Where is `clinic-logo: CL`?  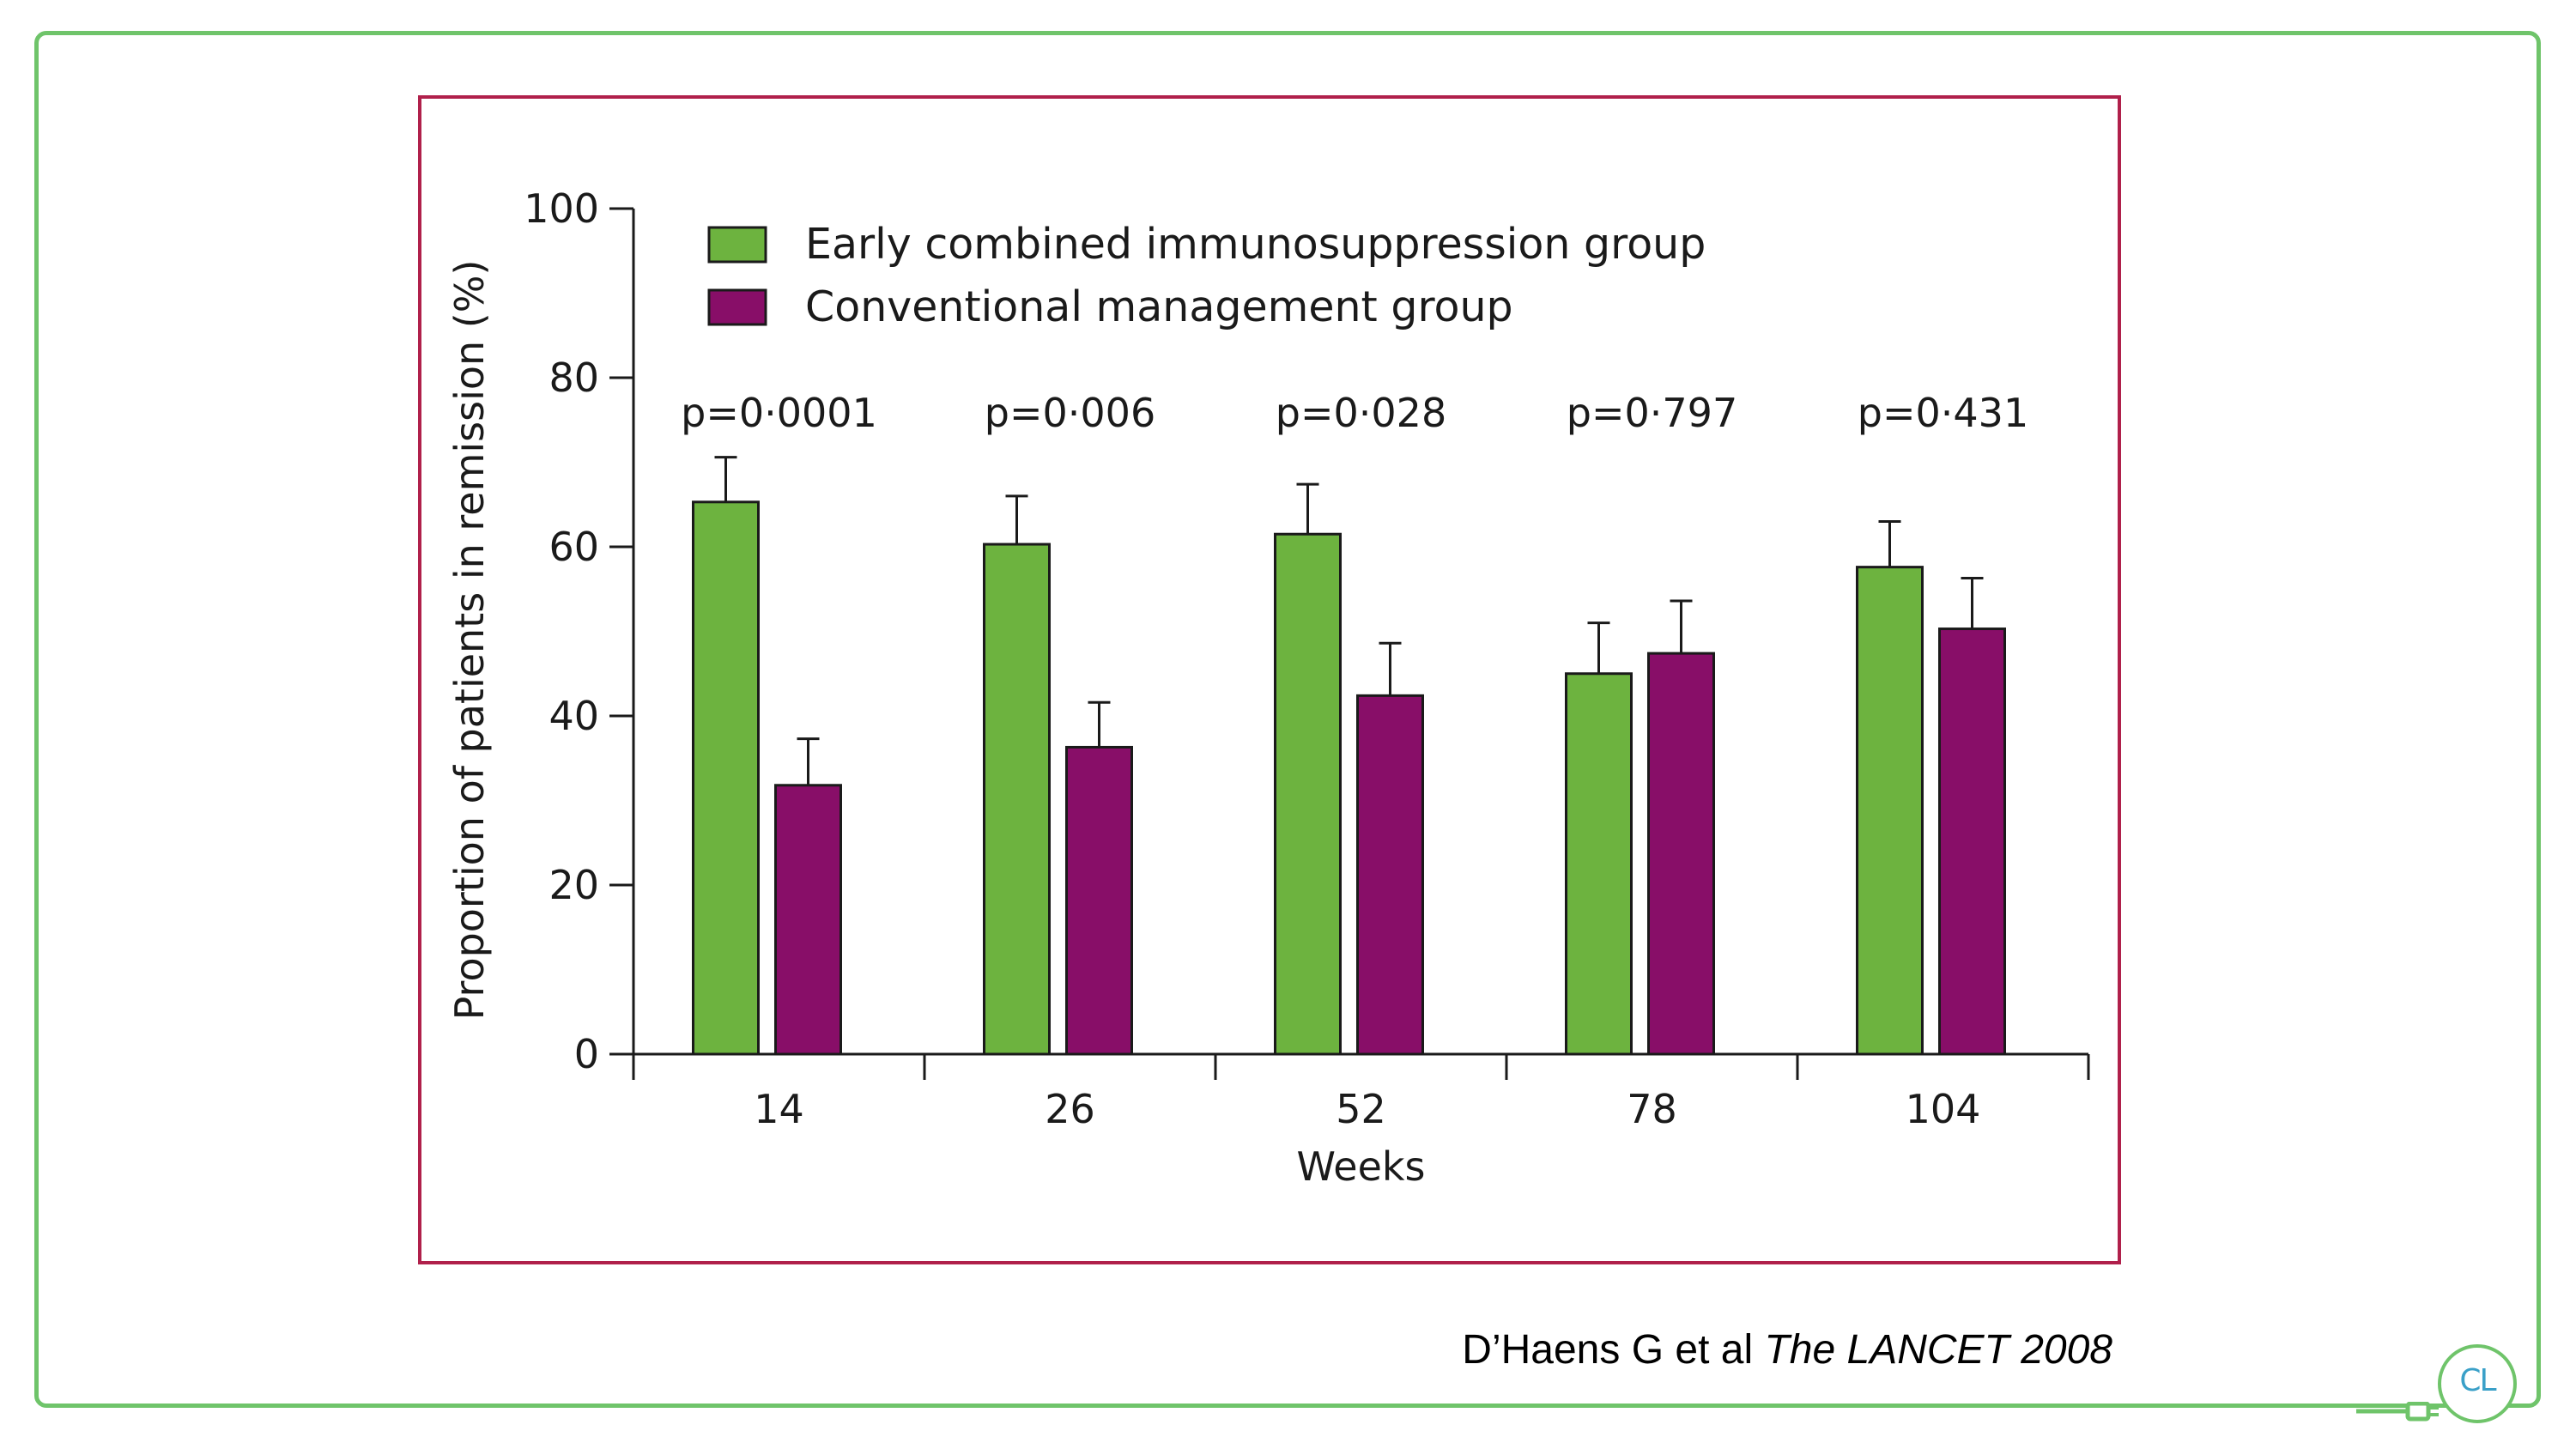 clinic-logo: CL is located at coordinates (2477, 1383).